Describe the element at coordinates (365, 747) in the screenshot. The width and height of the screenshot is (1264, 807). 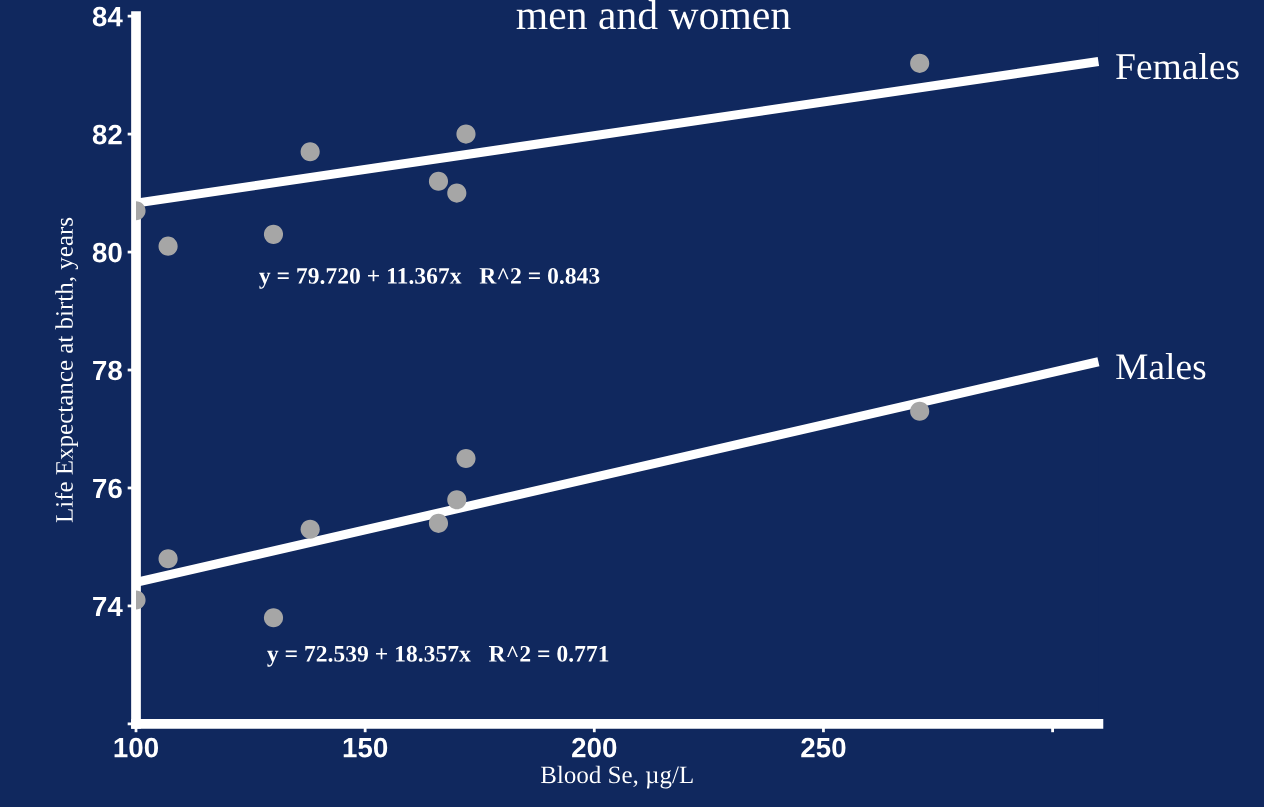
I see `x-tick-label: 150` at that location.